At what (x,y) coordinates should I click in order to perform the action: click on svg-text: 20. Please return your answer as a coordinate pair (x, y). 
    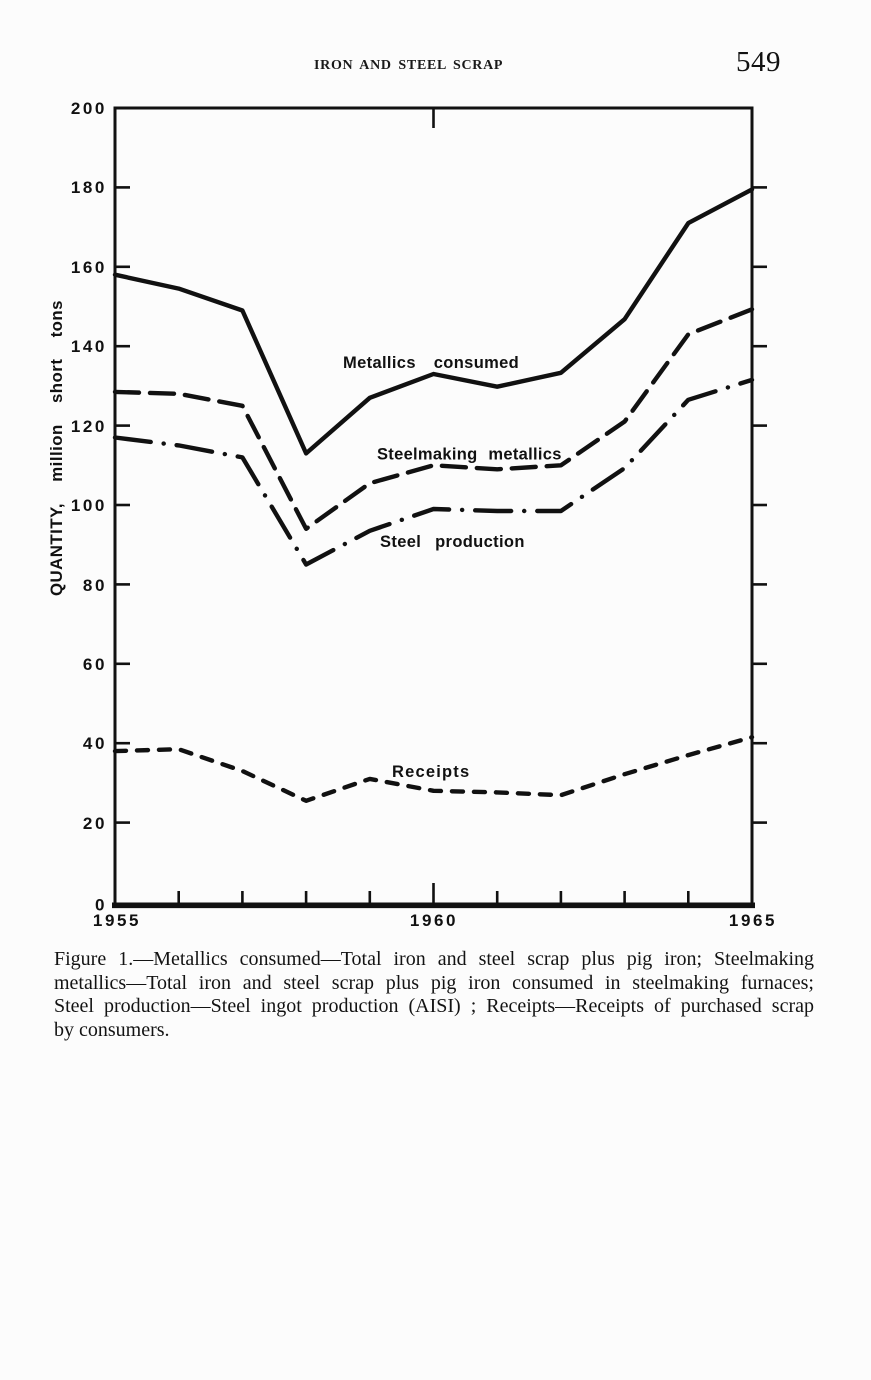
    Looking at the image, I should click on (95, 823).